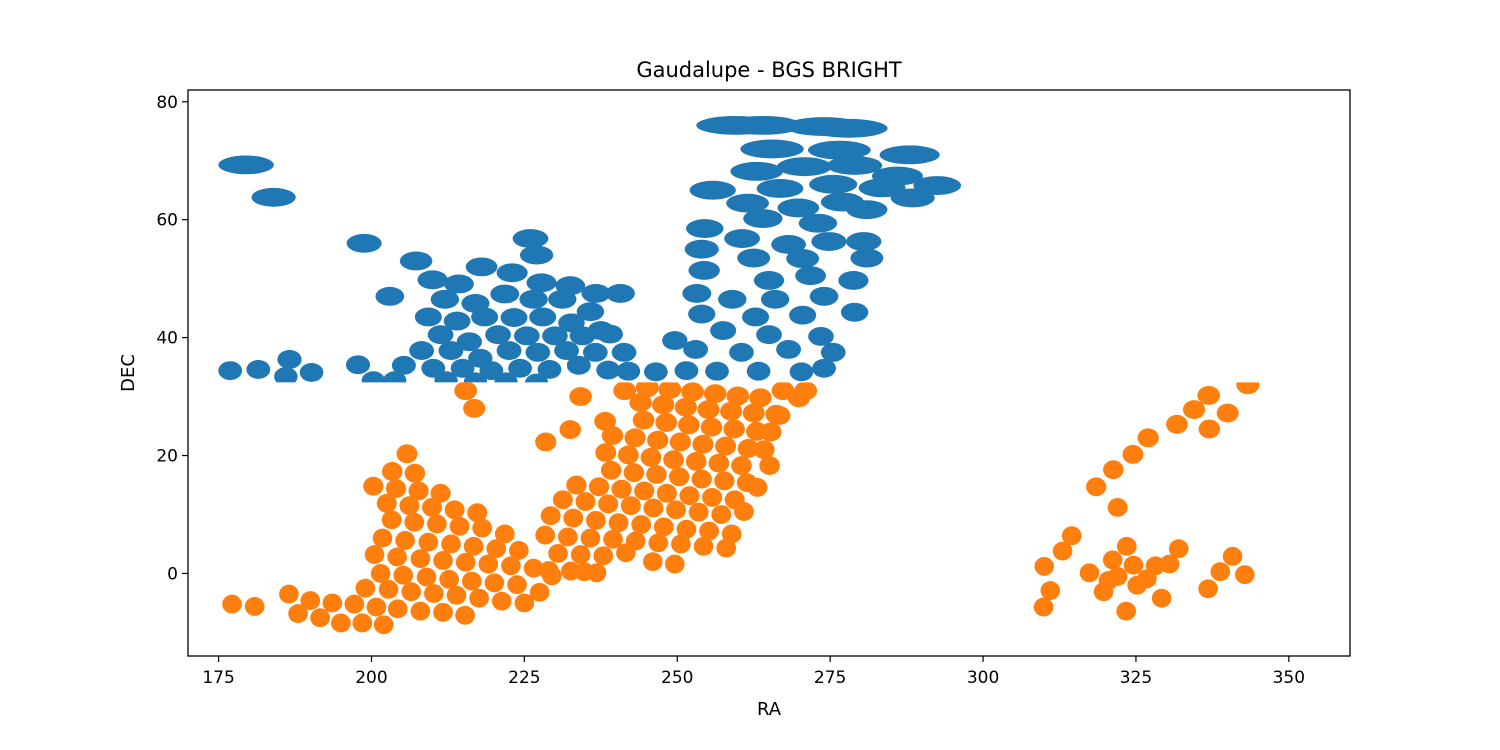 Image resolution: width=1500 pixels, height=750 pixels. What do you see at coordinates (128, 373) in the screenshot?
I see `y-axis-label: DEC` at bounding box center [128, 373].